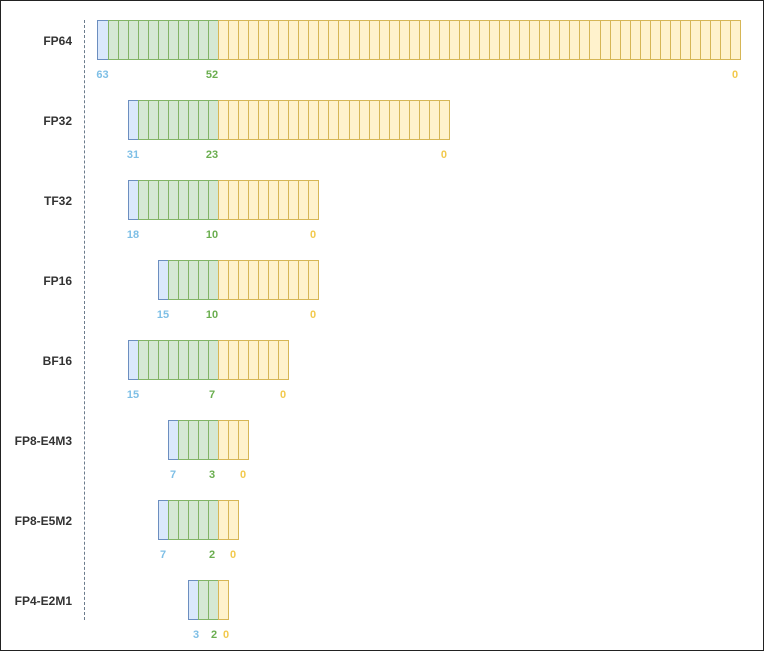  What do you see at coordinates (102, 75) in the screenshot?
I see `sign-bit-index-label: 63` at bounding box center [102, 75].